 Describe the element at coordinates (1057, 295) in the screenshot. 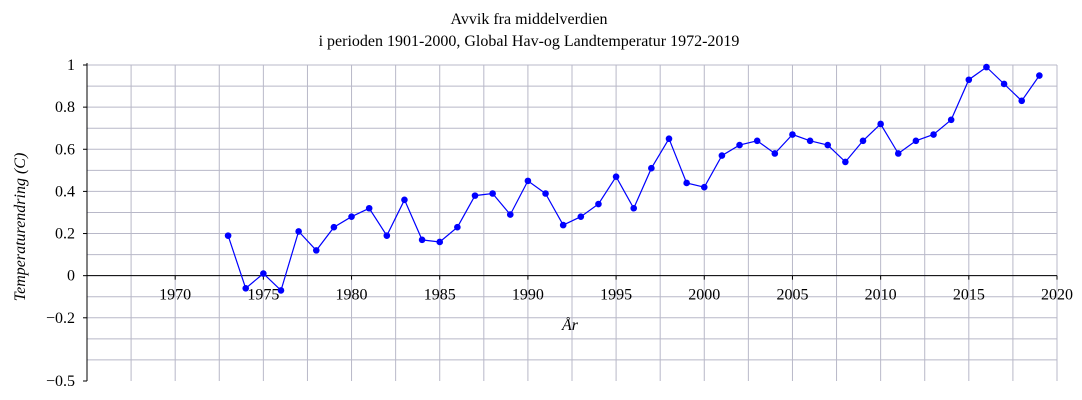

I see `x-tick-label: 2020` at that location.